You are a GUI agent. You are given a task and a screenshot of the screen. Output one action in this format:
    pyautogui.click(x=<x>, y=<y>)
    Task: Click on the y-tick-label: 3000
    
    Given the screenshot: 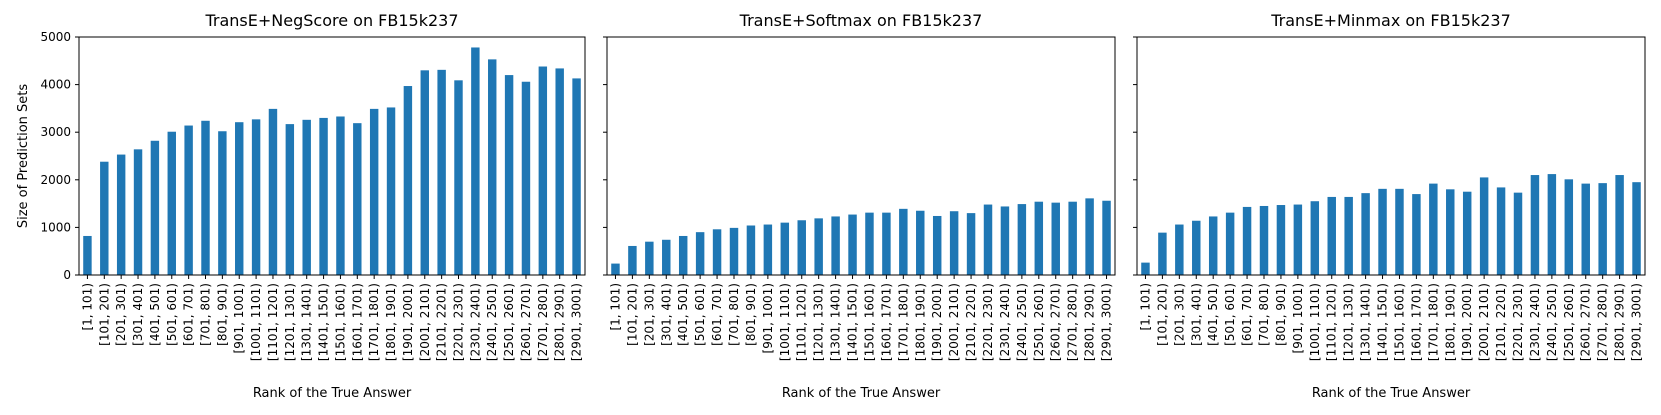 What is the action you would take?
    pyautogui.click(x=55, y=132)
    